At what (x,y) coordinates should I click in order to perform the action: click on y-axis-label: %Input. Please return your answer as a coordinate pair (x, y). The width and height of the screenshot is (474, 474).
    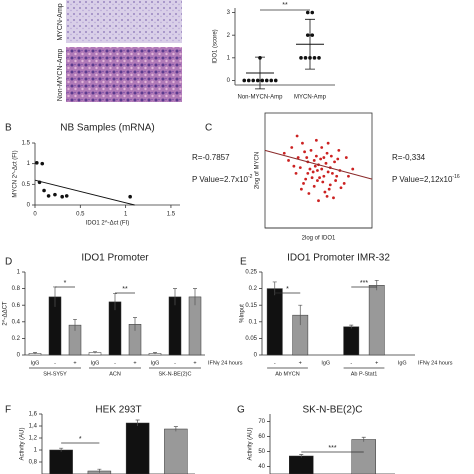
    Looking at the image, I should click on (243, 313).